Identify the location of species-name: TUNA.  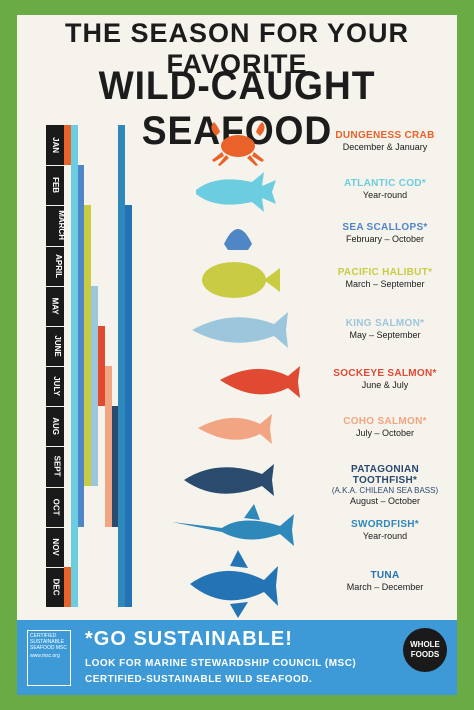
(385, 575).